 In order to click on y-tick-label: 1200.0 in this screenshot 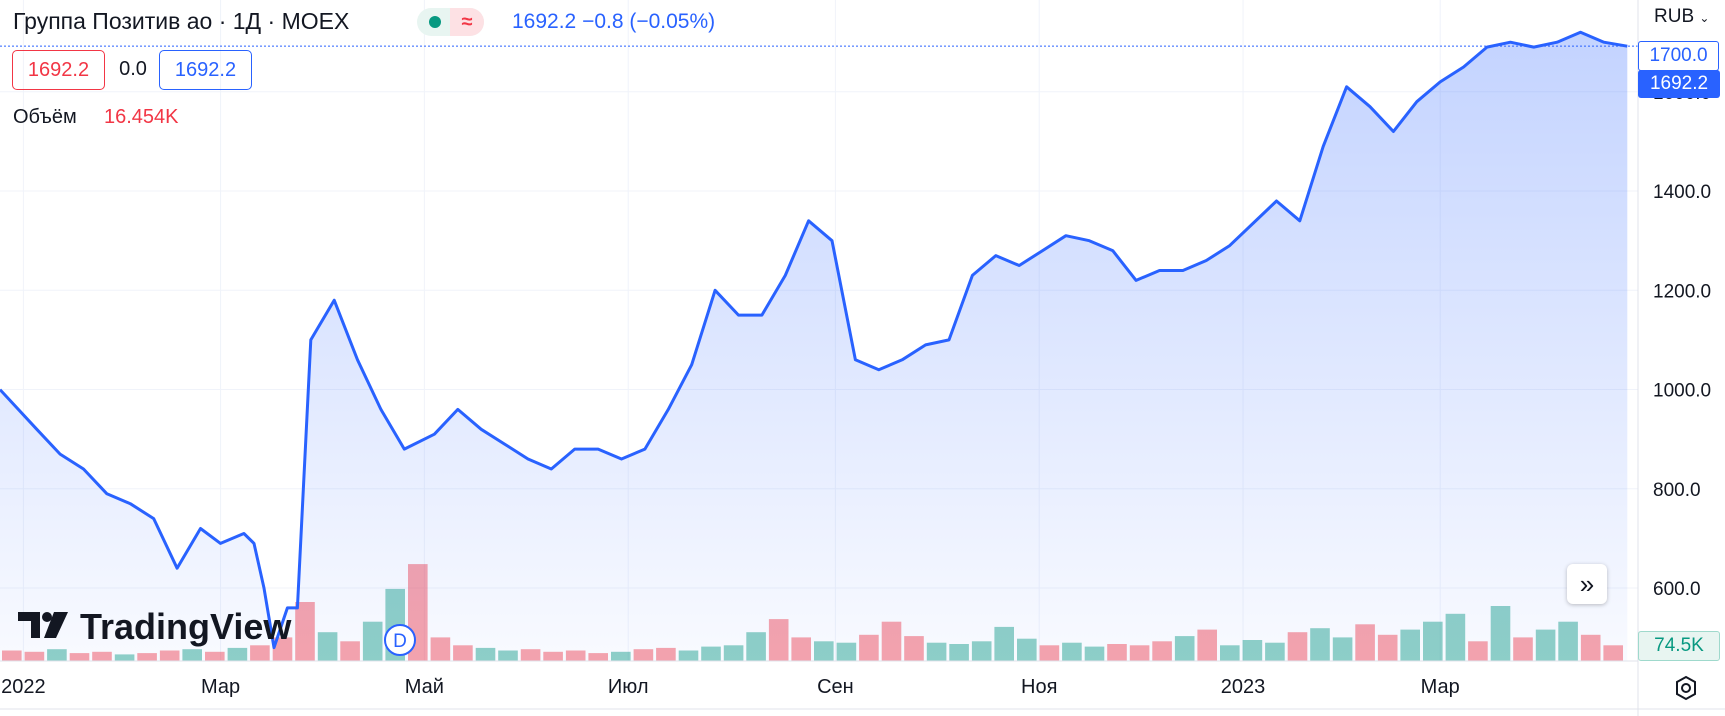, I will do `click(1682, 291)`.